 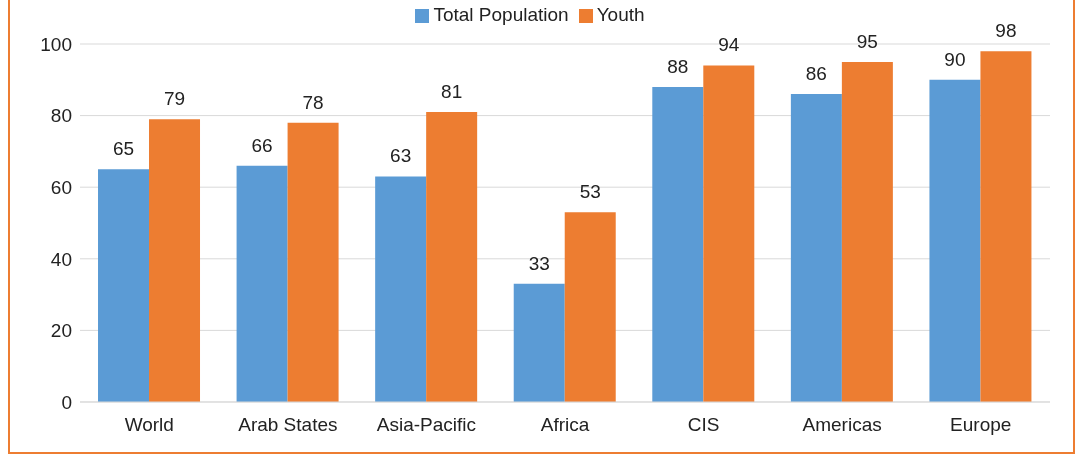 I want to click on data-label: 88, so click(x=678, y=66).